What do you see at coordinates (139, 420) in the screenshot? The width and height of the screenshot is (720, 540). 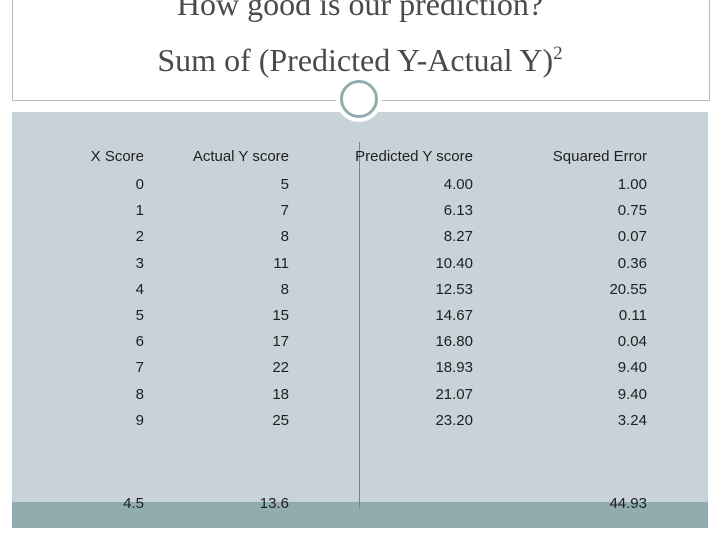 I see `cell-x: 9` at bounding box center [139, 420].